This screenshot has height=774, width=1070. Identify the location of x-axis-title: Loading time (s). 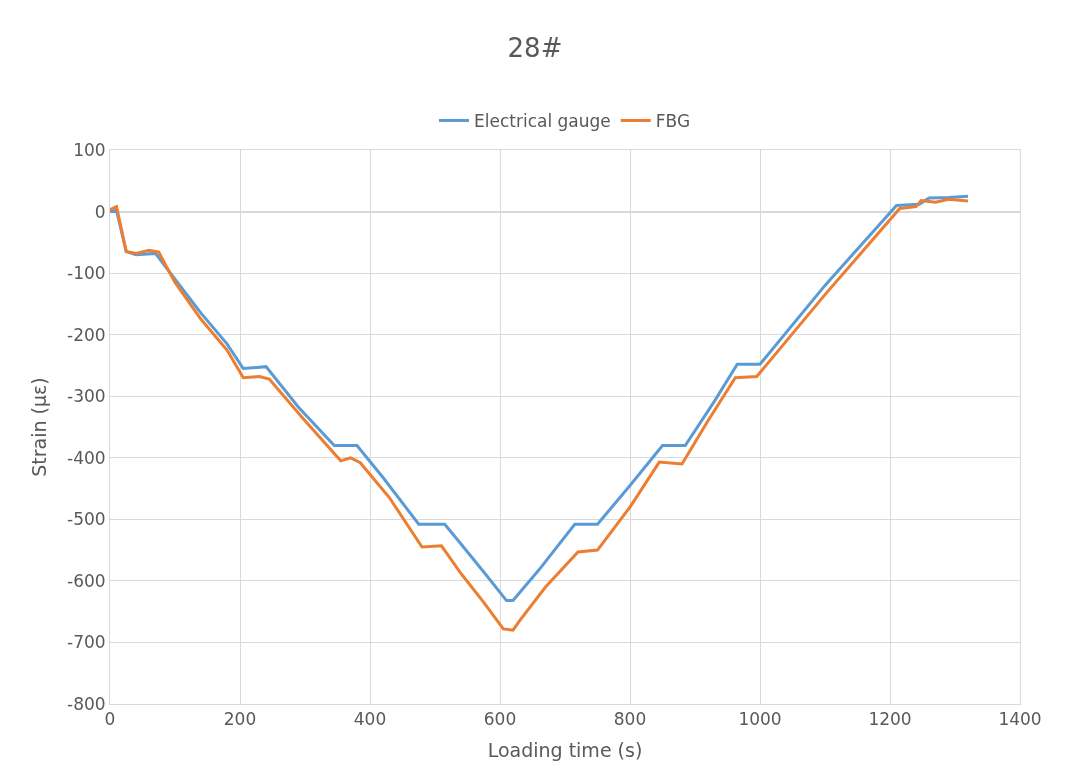
(565, 750).